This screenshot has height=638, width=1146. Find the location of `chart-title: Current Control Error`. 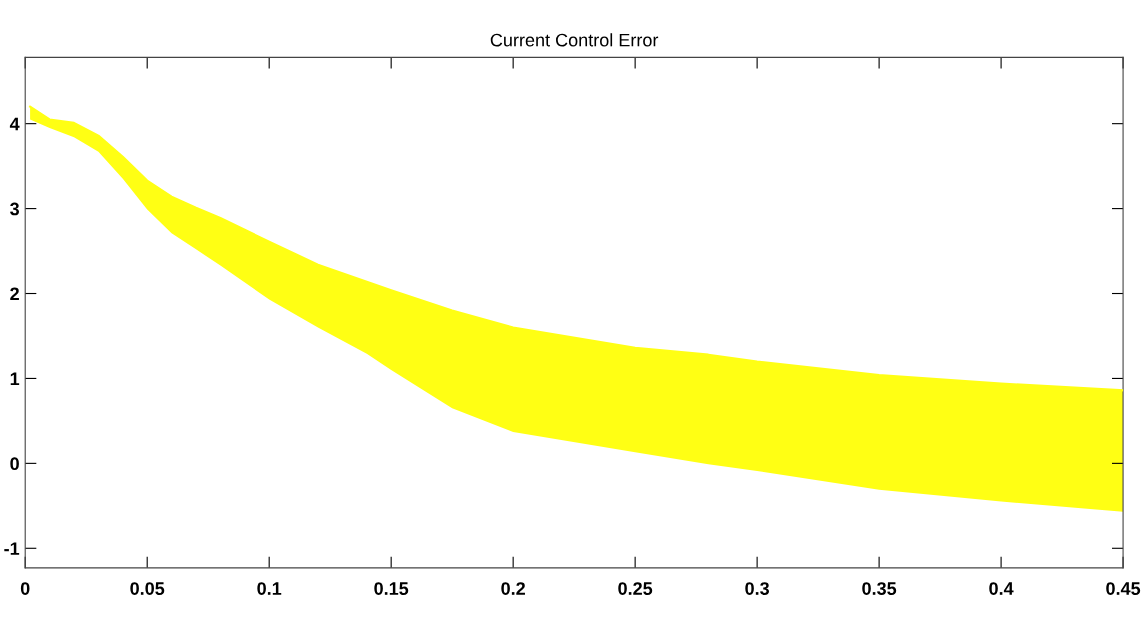

chart-title: Current Control Error is located at coordinates (574, 40).